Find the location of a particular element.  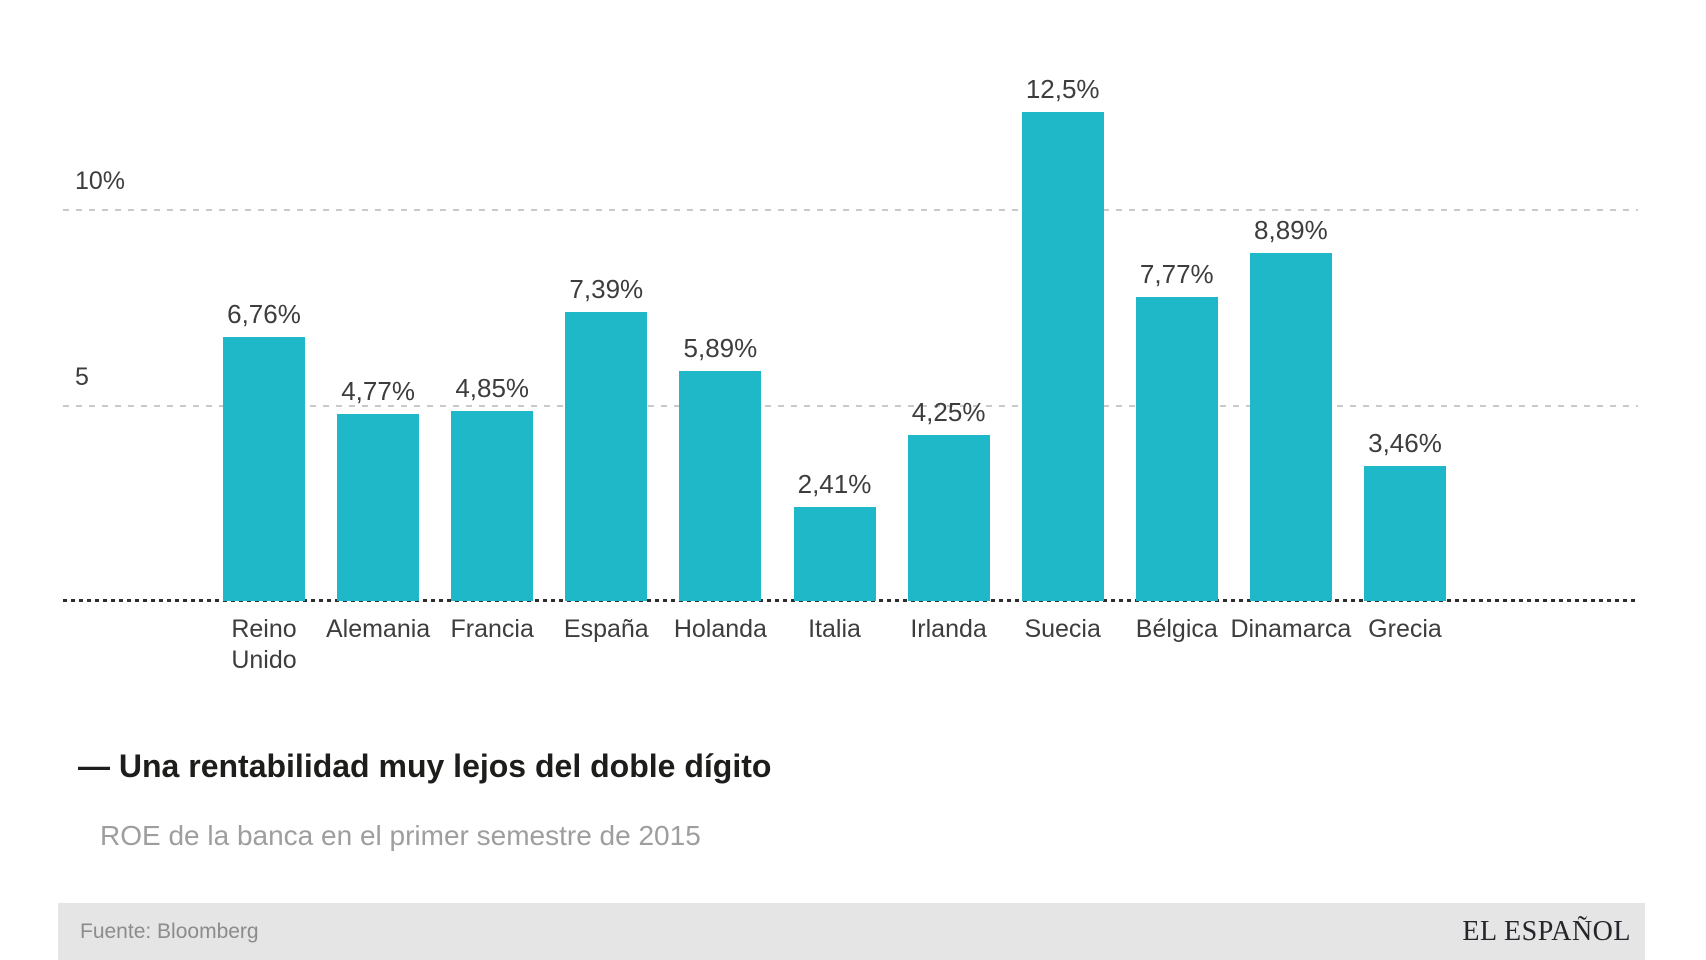

x-axis-label-irlanda: Irlanda is located at coordinates (948, 629).